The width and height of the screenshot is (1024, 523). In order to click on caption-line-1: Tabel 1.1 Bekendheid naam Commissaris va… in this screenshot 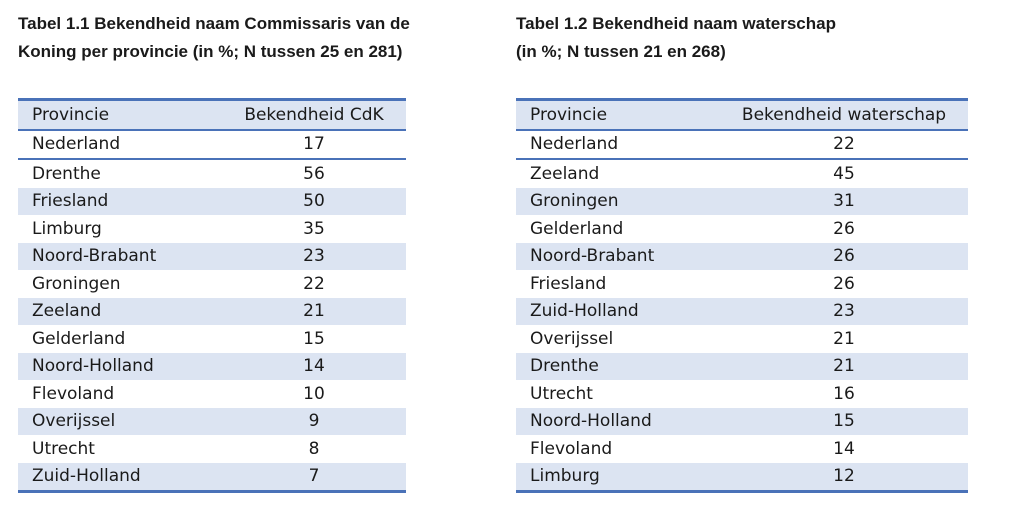, I will do `click(214, 23)`.